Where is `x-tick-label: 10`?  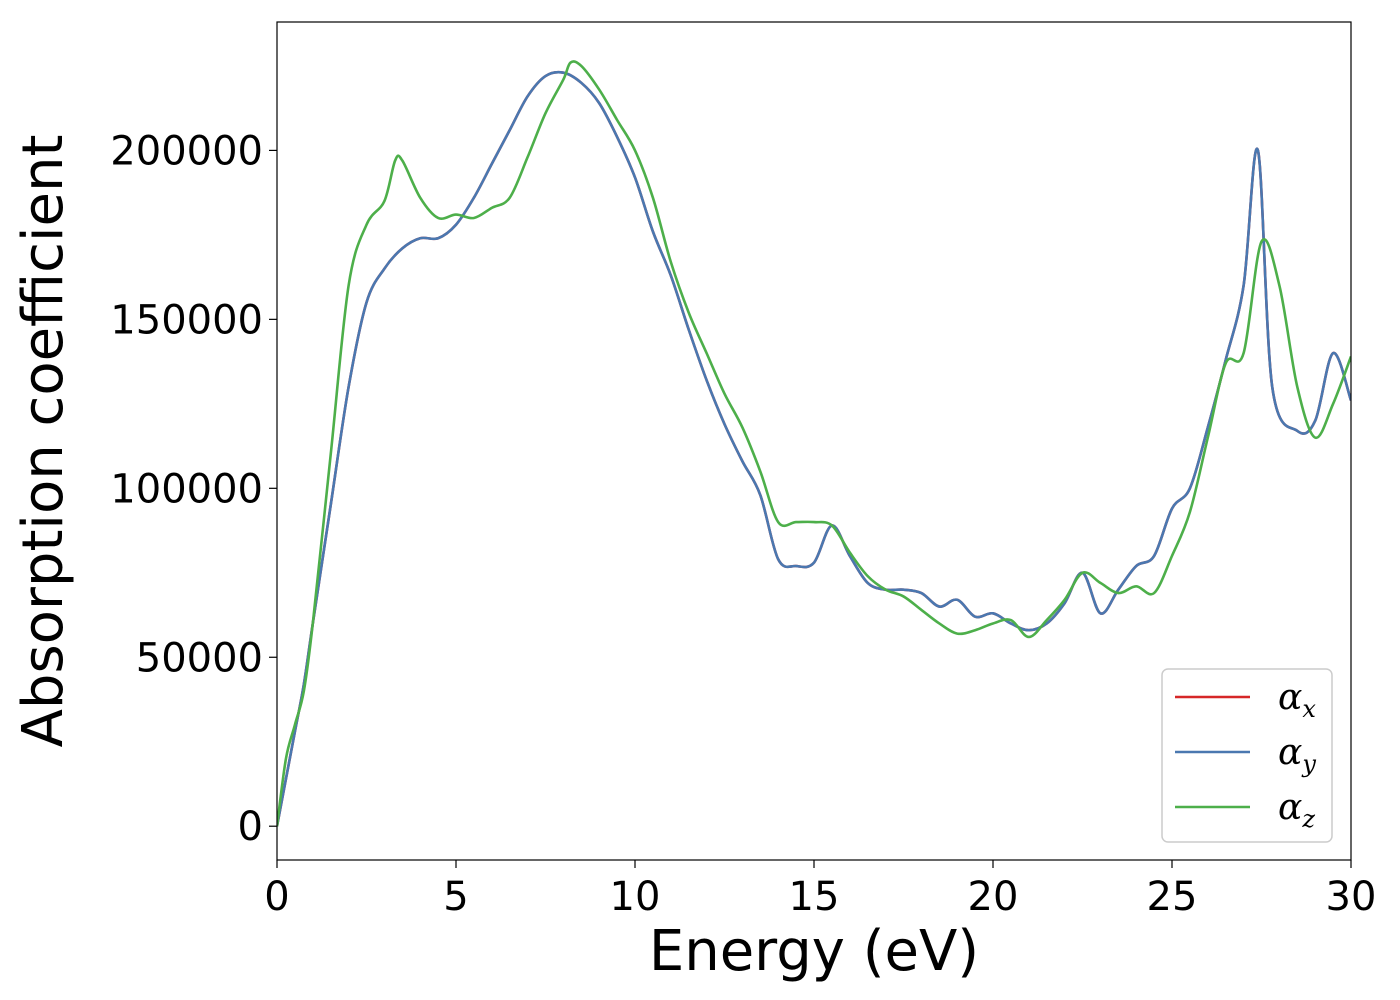 x-tick-label: 10 is located at coordinates (635, 897).